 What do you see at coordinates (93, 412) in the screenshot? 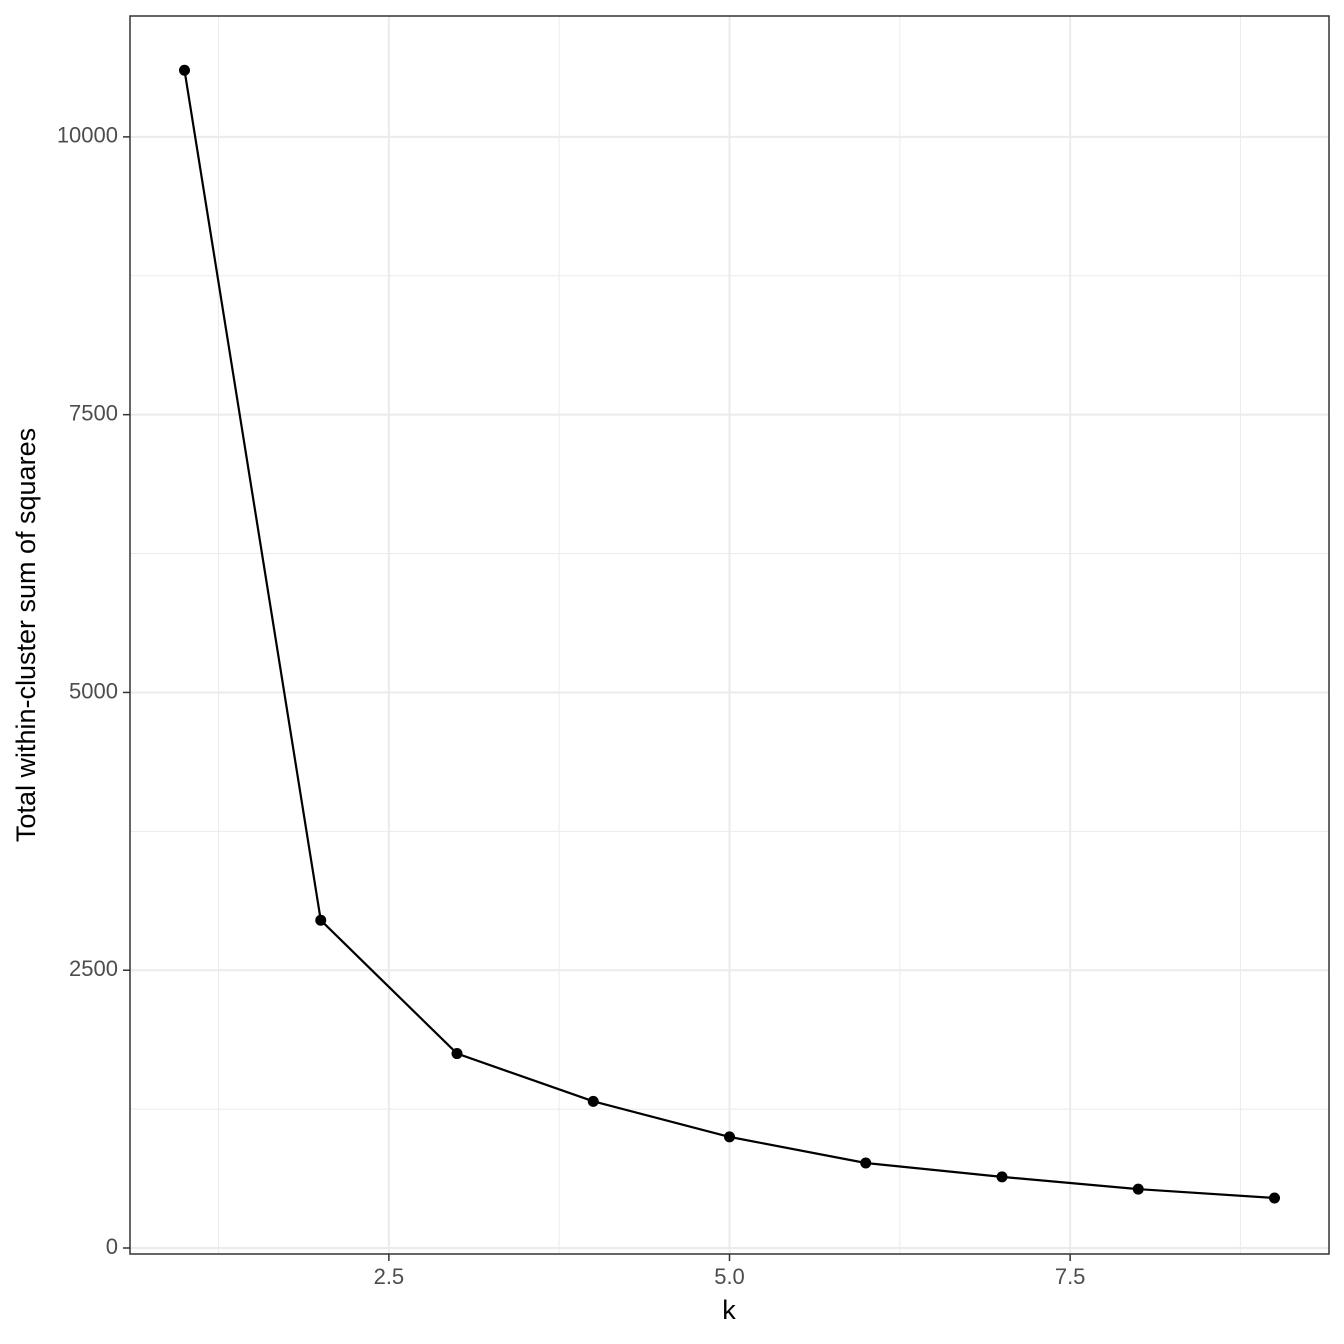
I see `y-tick-label: 7500` at bounding box center [93, 412].